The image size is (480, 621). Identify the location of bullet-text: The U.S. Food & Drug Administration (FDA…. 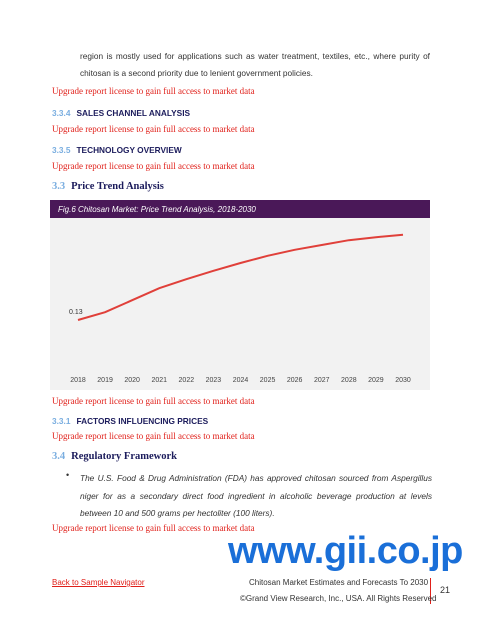
(256, 495).